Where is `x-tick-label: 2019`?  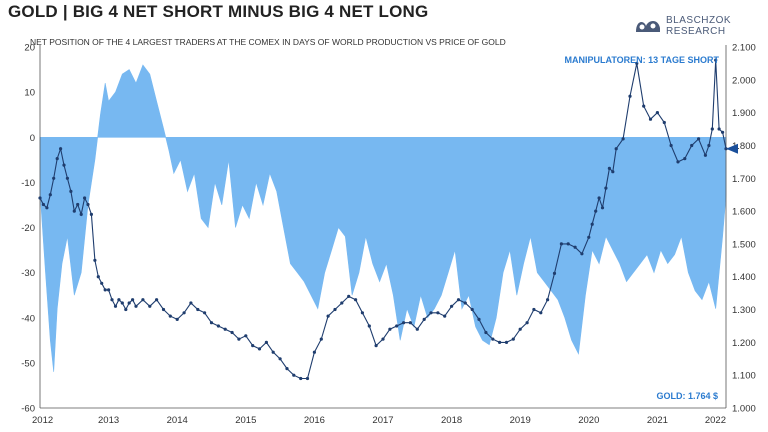 x-tick-label: 2019 is located at coordinates (520, 420).